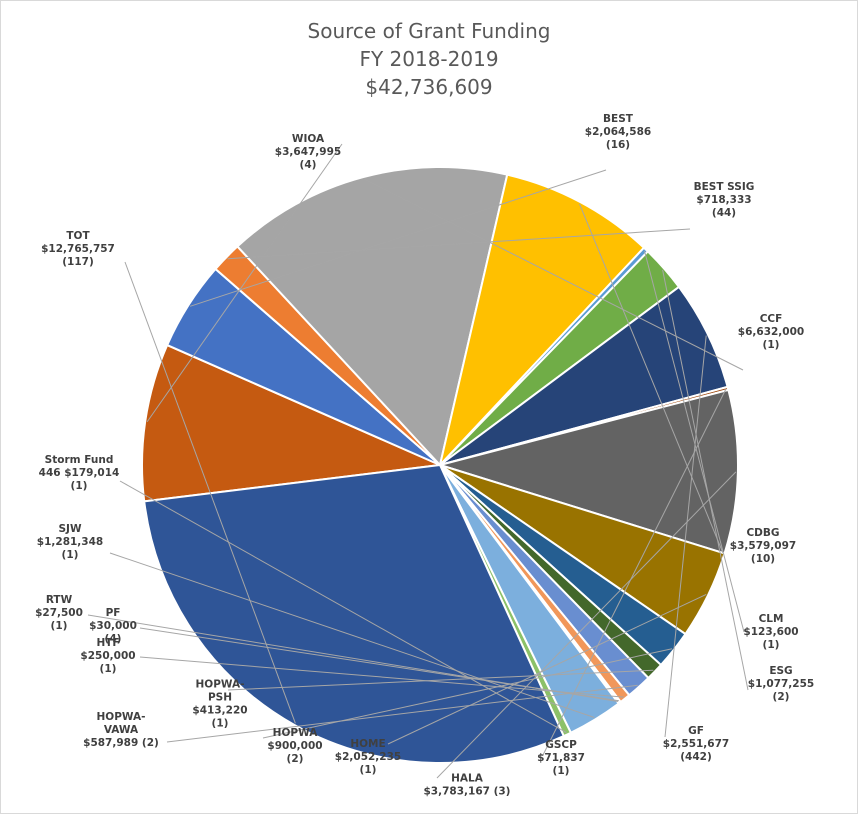  Describe the element at coordinates (59, 600) in the screenshot. I see `data-label-line: RTW` at that location.